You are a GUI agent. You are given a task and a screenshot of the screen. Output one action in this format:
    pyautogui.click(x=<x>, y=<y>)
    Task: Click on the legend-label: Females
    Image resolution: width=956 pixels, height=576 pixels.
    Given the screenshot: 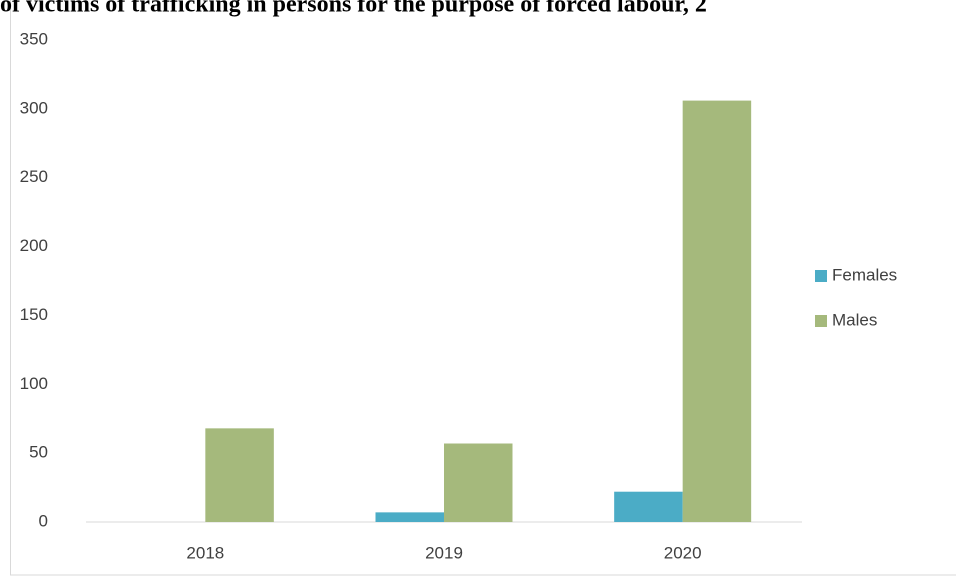 What is the action you would take?
    pyautogui.click(x=864, y=274)
    